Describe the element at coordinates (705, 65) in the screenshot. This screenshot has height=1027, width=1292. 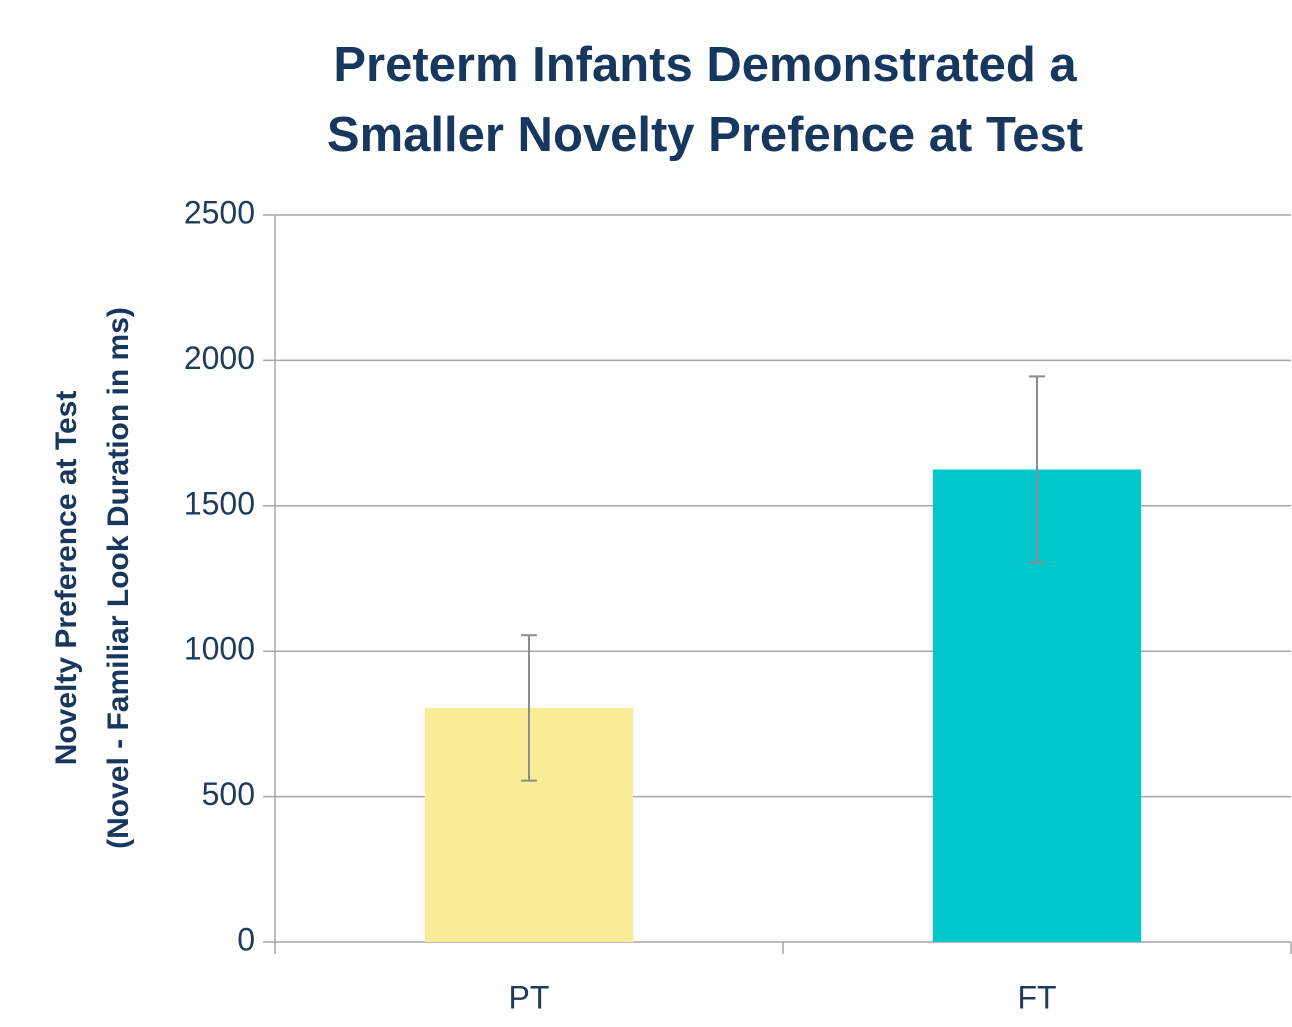
I see `chart-title: Preterm Infants Demonstrated a` at that location.